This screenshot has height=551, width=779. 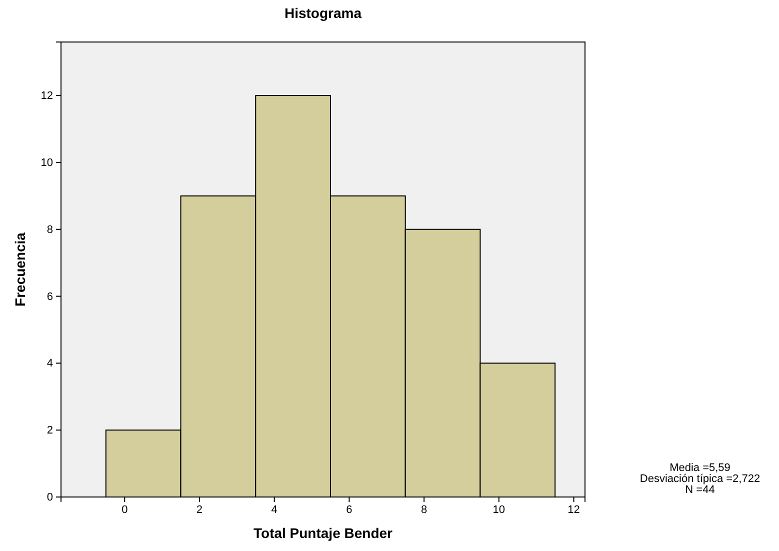 I want to click on y-tick-label: 2, so click(x=49, y=430).